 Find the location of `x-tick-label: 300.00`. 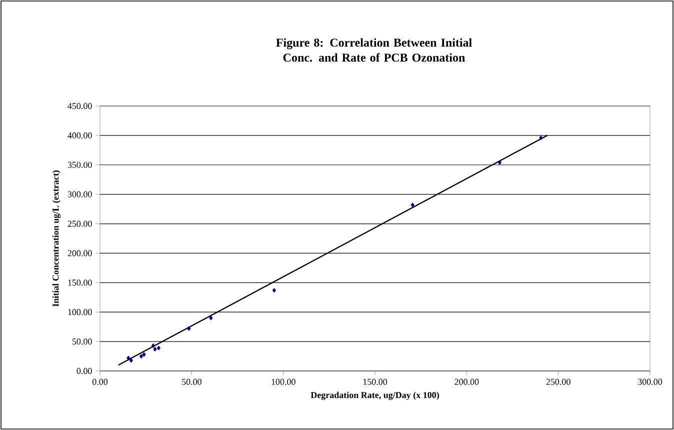

x-tick-label: 300.00 is located at coordinates (650, 381).